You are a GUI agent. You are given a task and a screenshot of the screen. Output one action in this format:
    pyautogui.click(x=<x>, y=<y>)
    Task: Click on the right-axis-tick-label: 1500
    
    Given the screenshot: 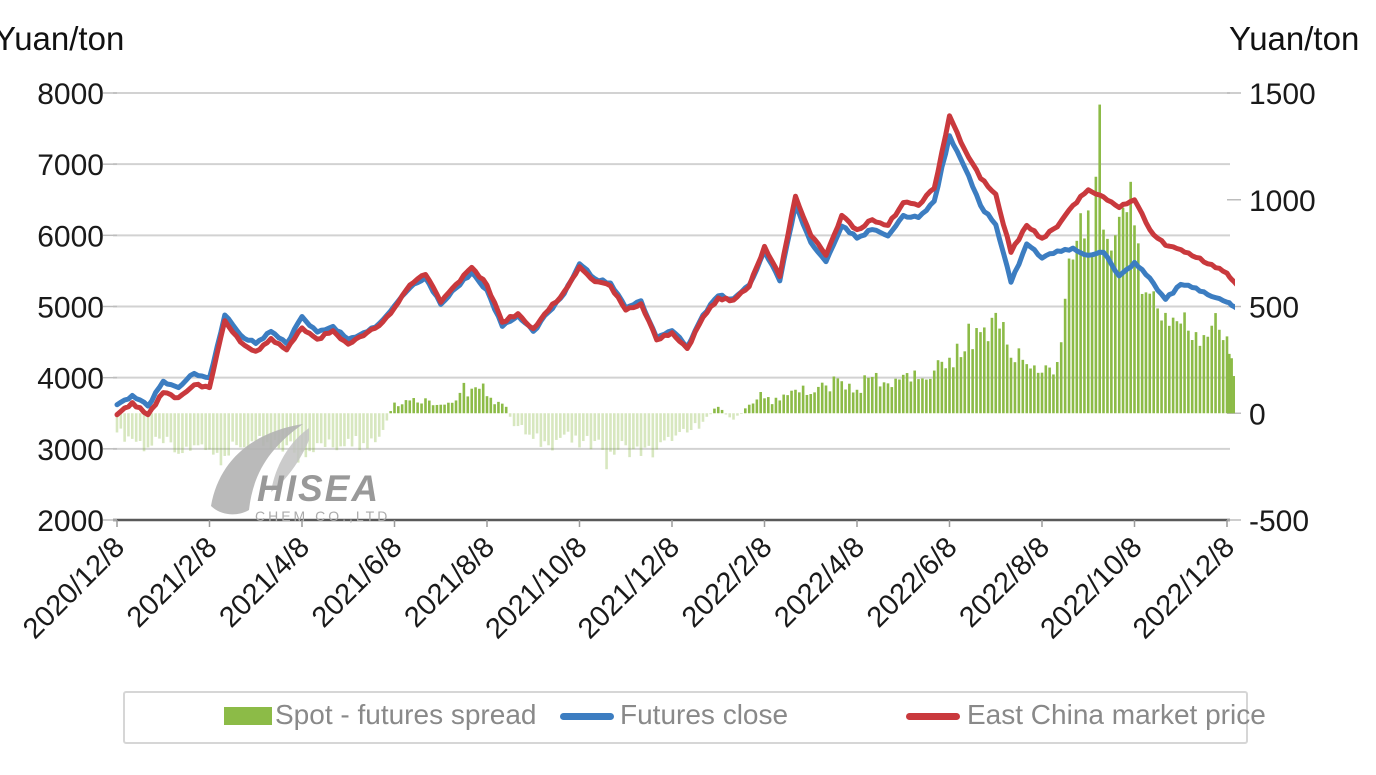 What is the action you would take?
    pyautogui.click(x=1282, y=94)
    